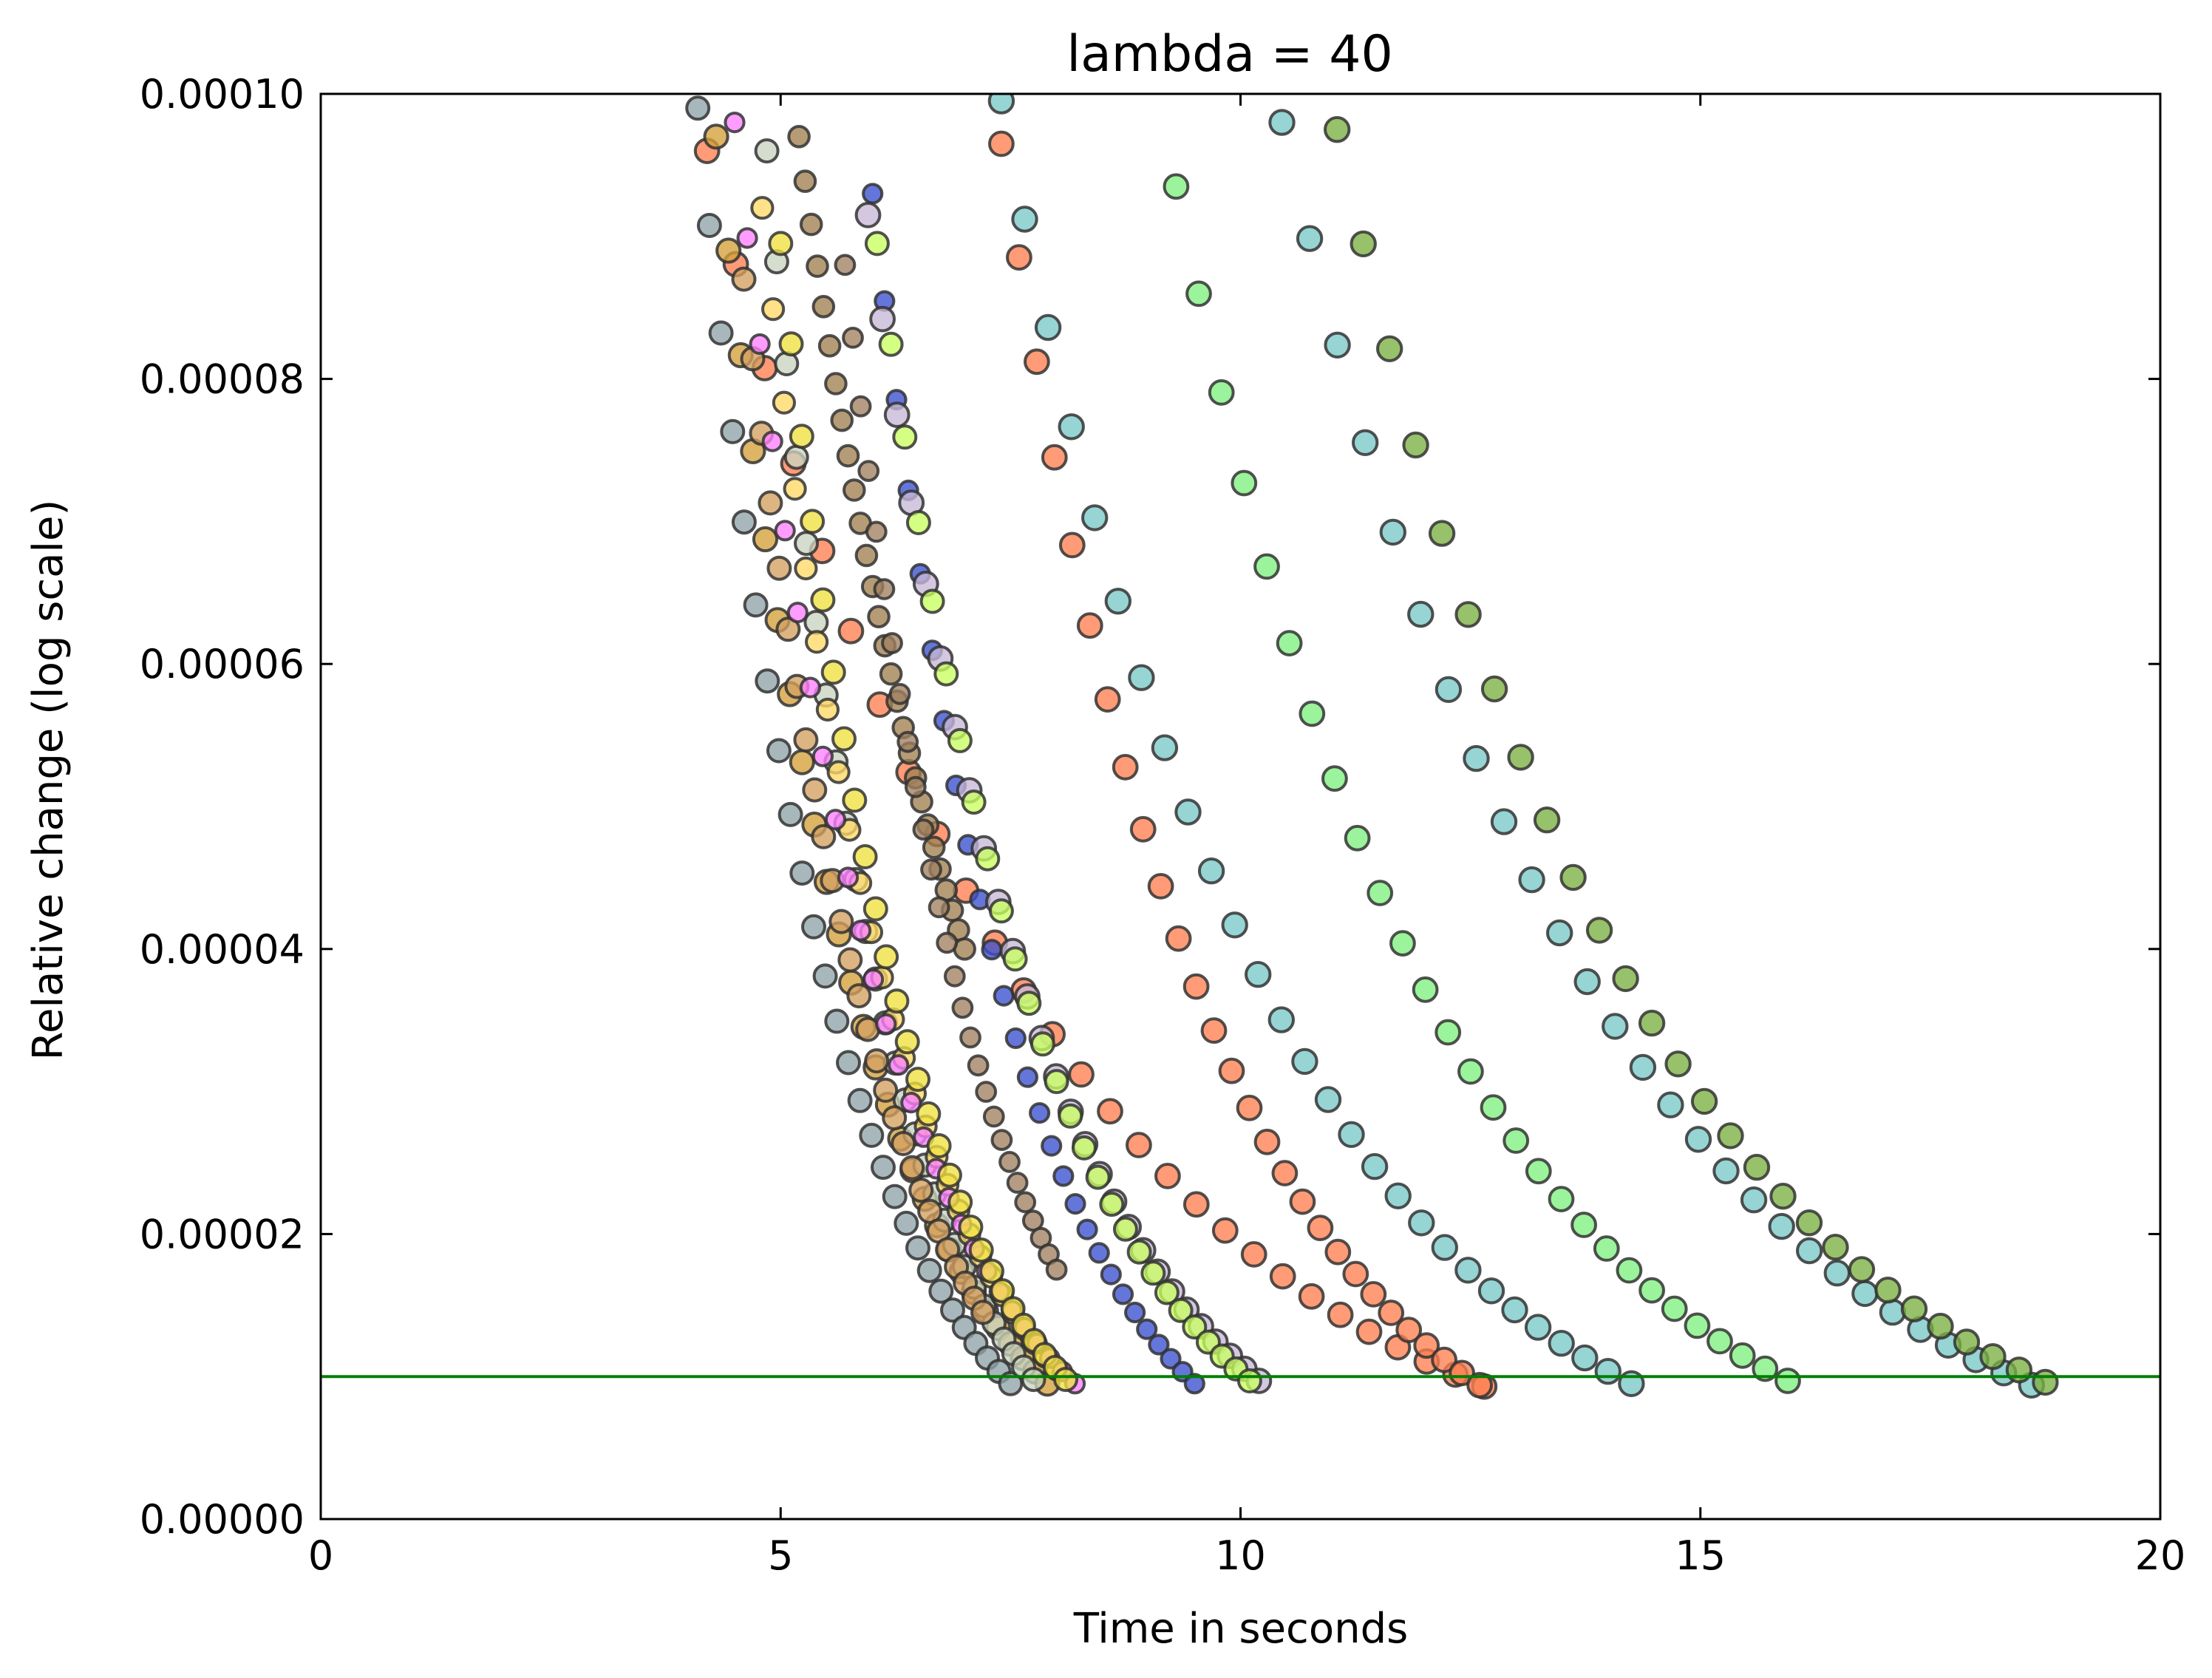 This screenshot has height=1678, width=2212. What do you see at coordinates (222, 94) in the screenshot?
I see `y-tick-label: 0.00010` at bounding box center [222, 94].